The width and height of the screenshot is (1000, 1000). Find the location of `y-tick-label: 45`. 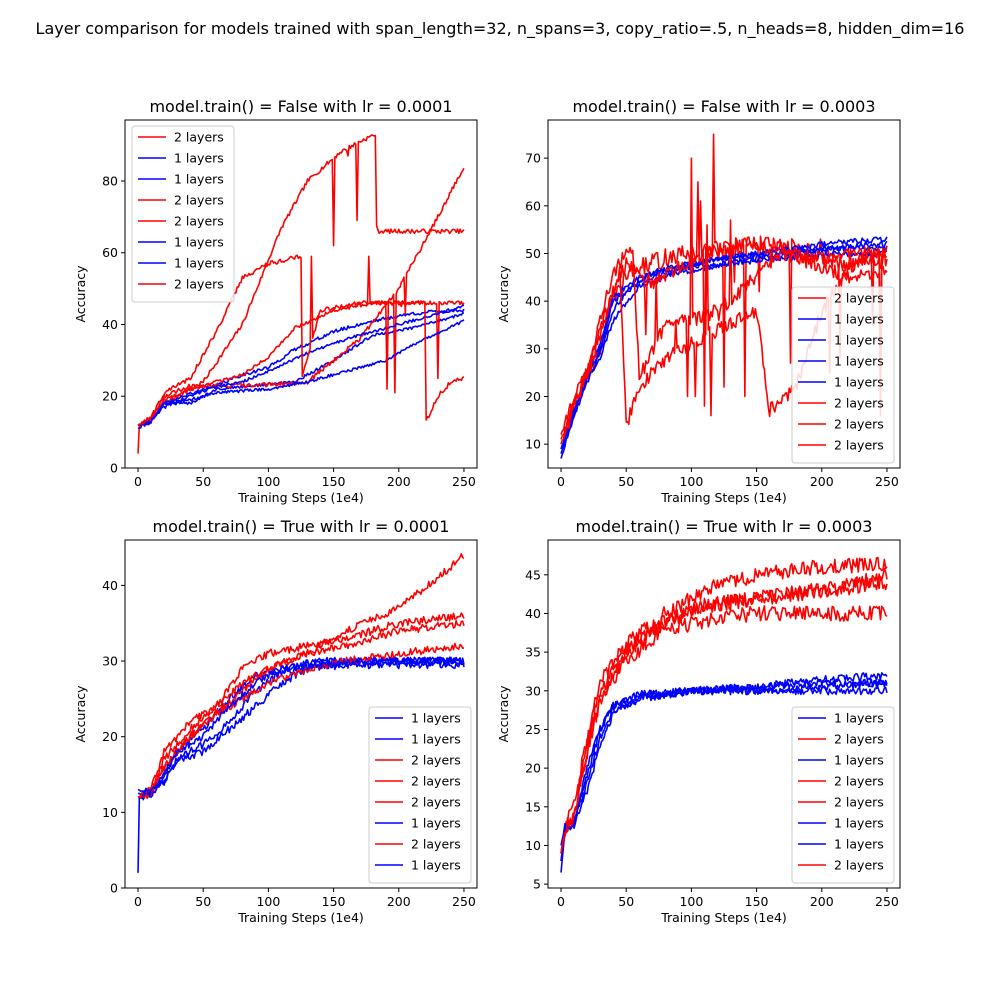

y-tick-label: 45 is located at coordinates (533, 574).